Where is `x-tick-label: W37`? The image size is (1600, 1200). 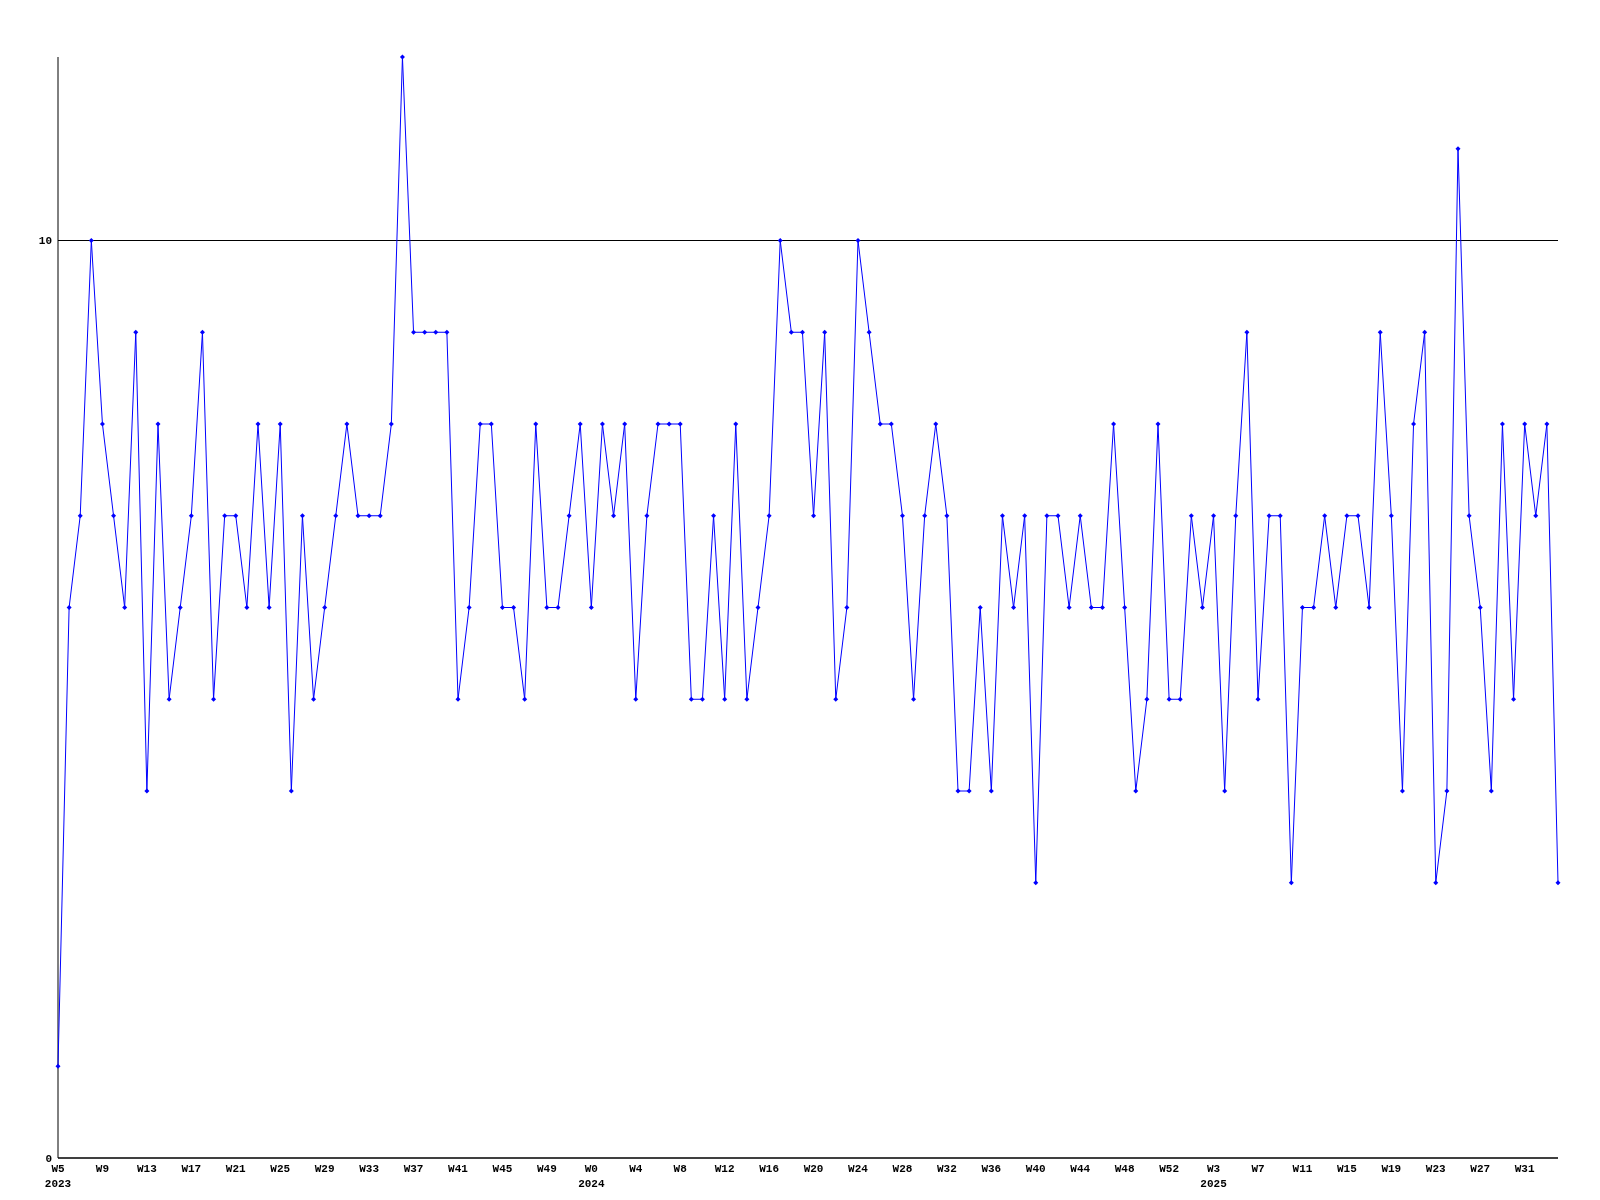
x-tick-label: W37 is located at coordinates (413, 1169).